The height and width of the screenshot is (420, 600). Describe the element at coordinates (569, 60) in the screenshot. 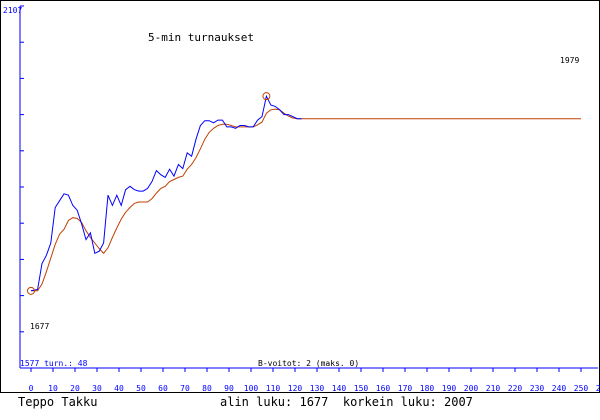

I see `current-value-label: 1979` at that location.